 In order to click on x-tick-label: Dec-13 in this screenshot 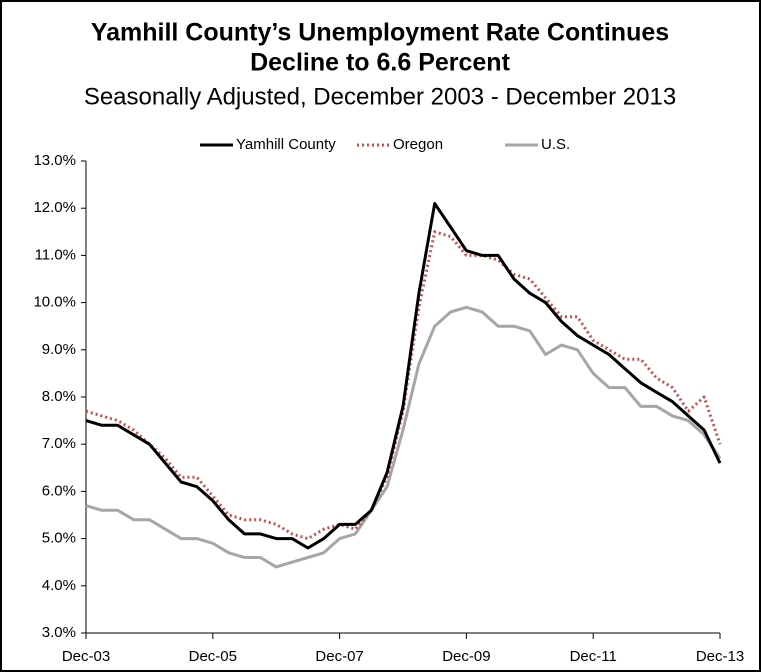, I will do `click(720, 656)`.